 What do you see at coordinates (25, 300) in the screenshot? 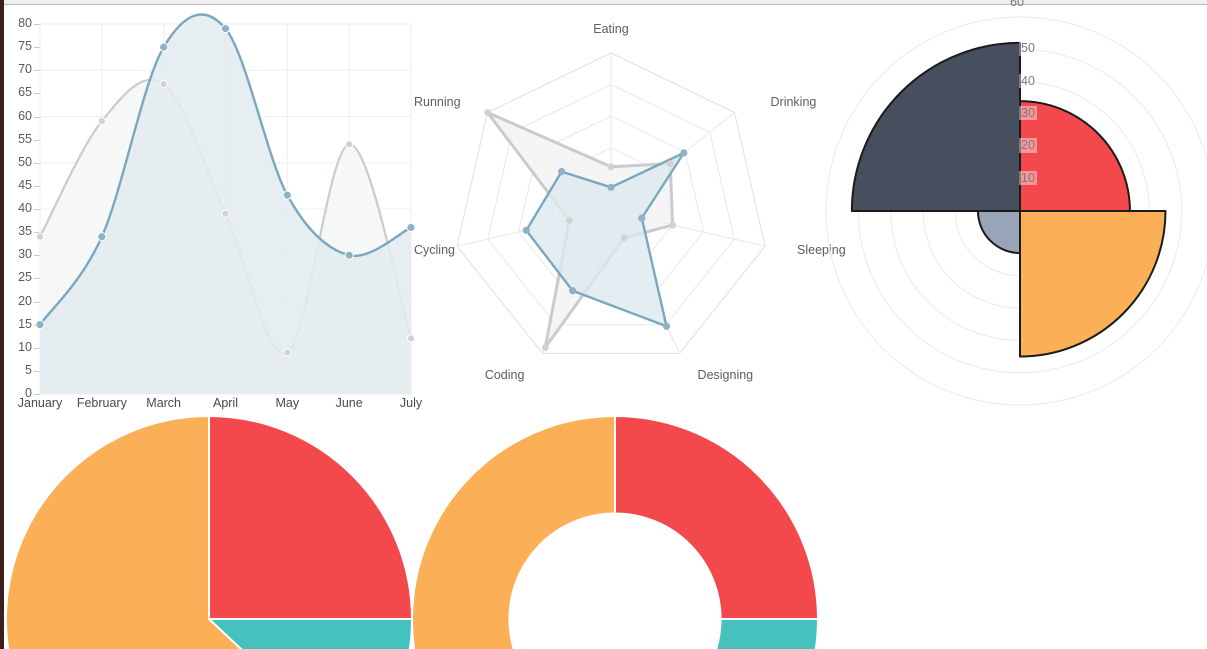
I see `area-y-tick-label: 20` at bounding box center [25, 300].